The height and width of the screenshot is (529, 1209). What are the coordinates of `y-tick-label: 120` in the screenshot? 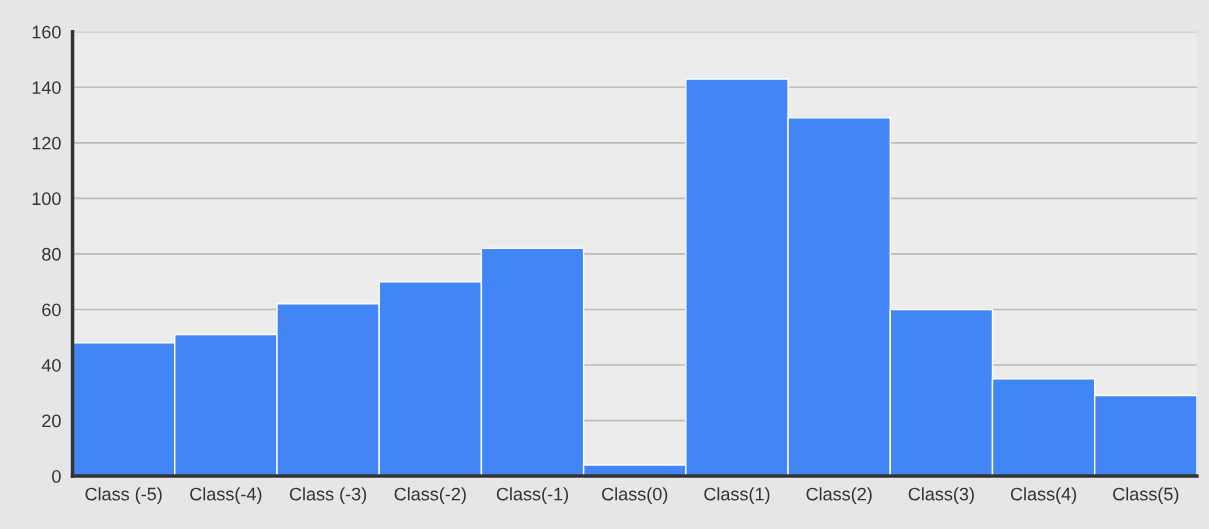 It's located at (46, 143).